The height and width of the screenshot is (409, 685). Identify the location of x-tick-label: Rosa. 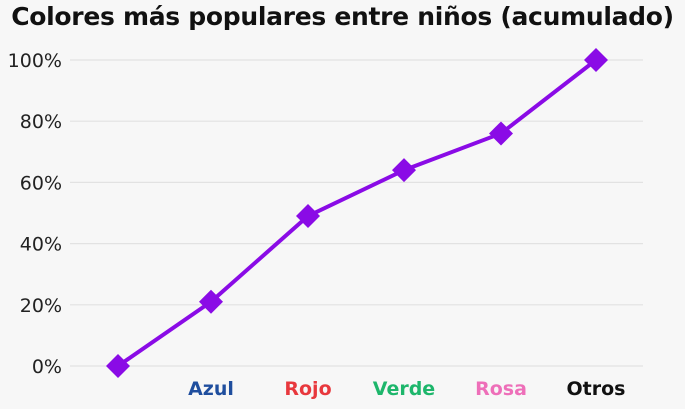
(501, 389).